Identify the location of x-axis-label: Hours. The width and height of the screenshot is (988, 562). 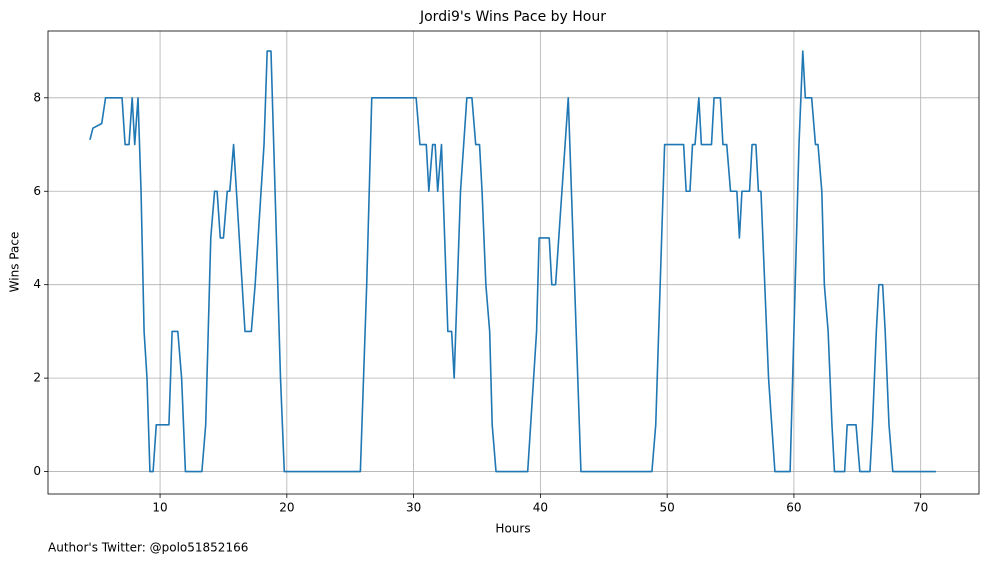
(512, 529).